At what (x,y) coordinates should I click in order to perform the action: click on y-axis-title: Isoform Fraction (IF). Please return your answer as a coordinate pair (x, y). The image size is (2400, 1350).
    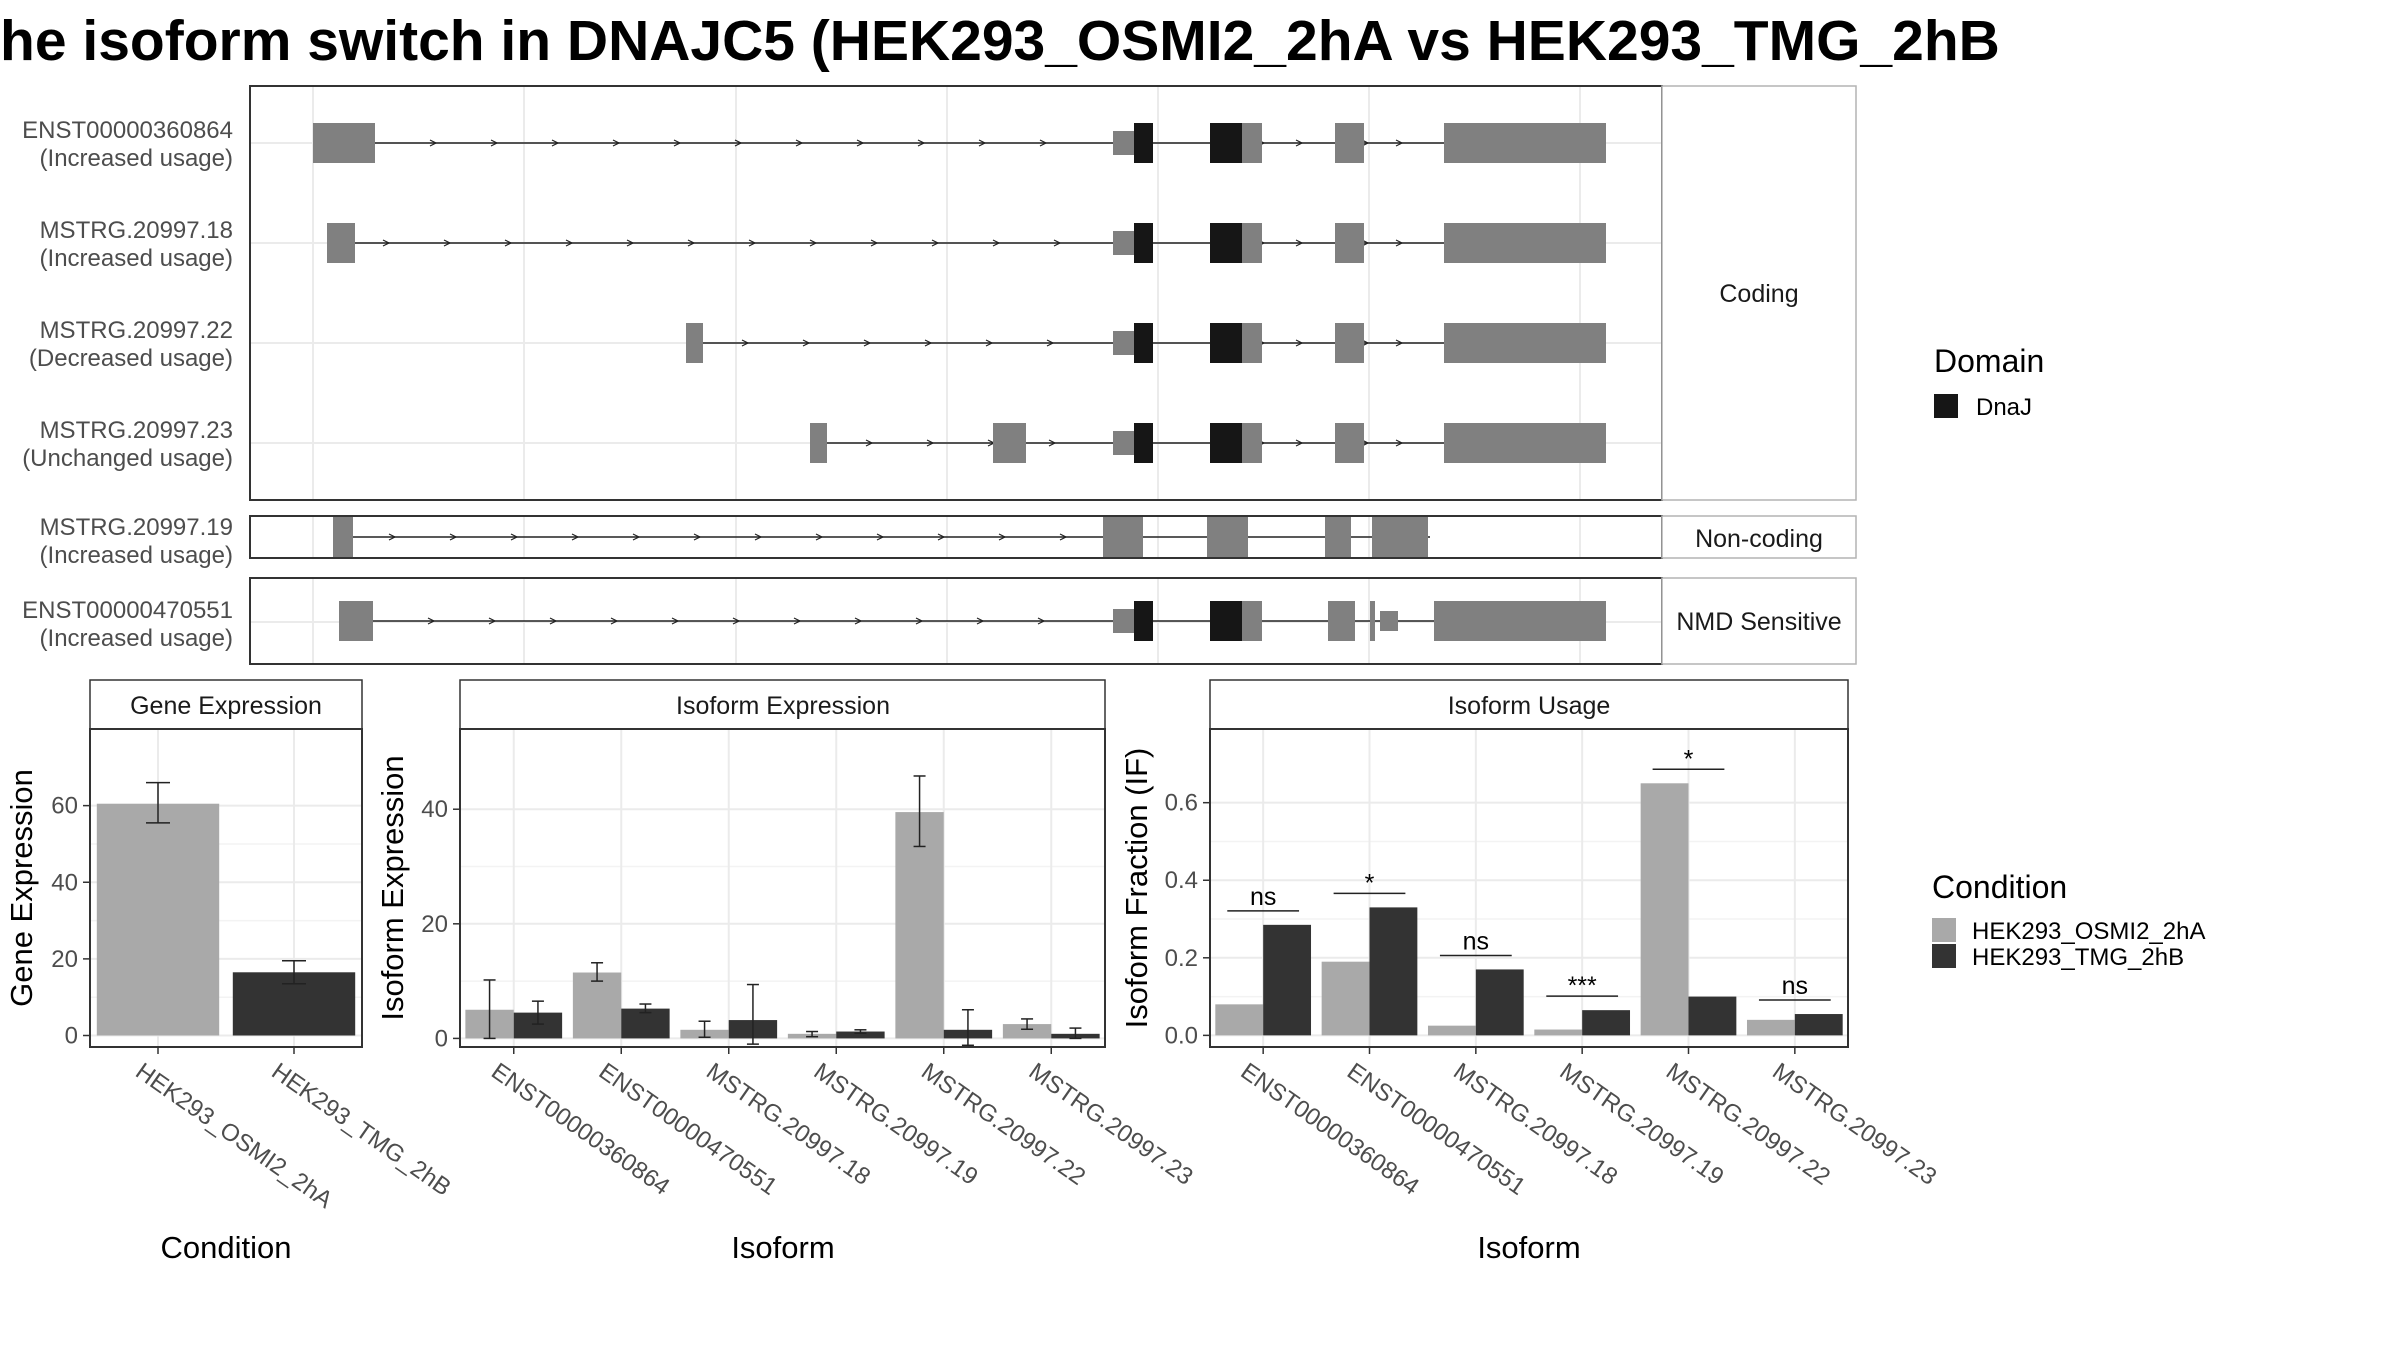
    Looking at the image, I should click on (1136, 888).